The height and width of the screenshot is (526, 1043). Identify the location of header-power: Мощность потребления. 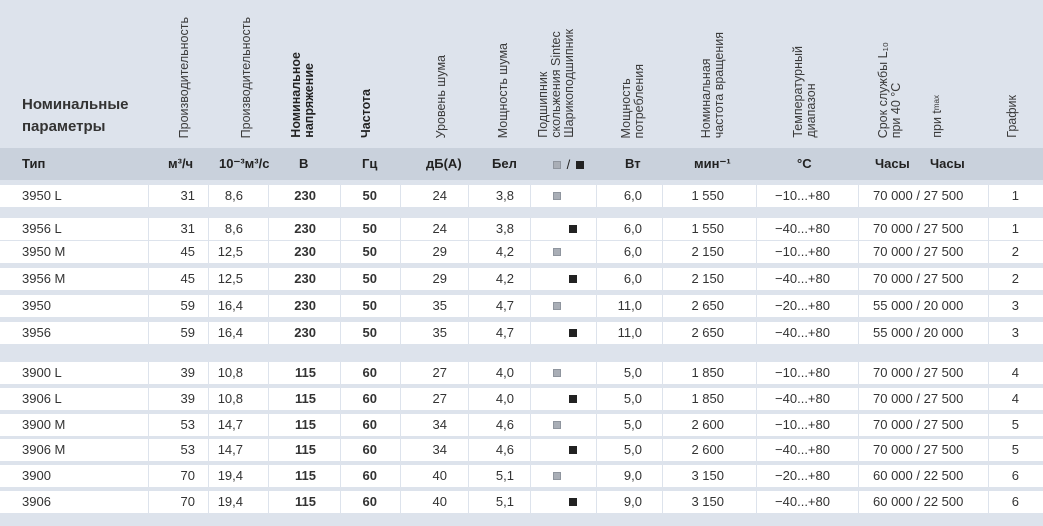
(632, 100).